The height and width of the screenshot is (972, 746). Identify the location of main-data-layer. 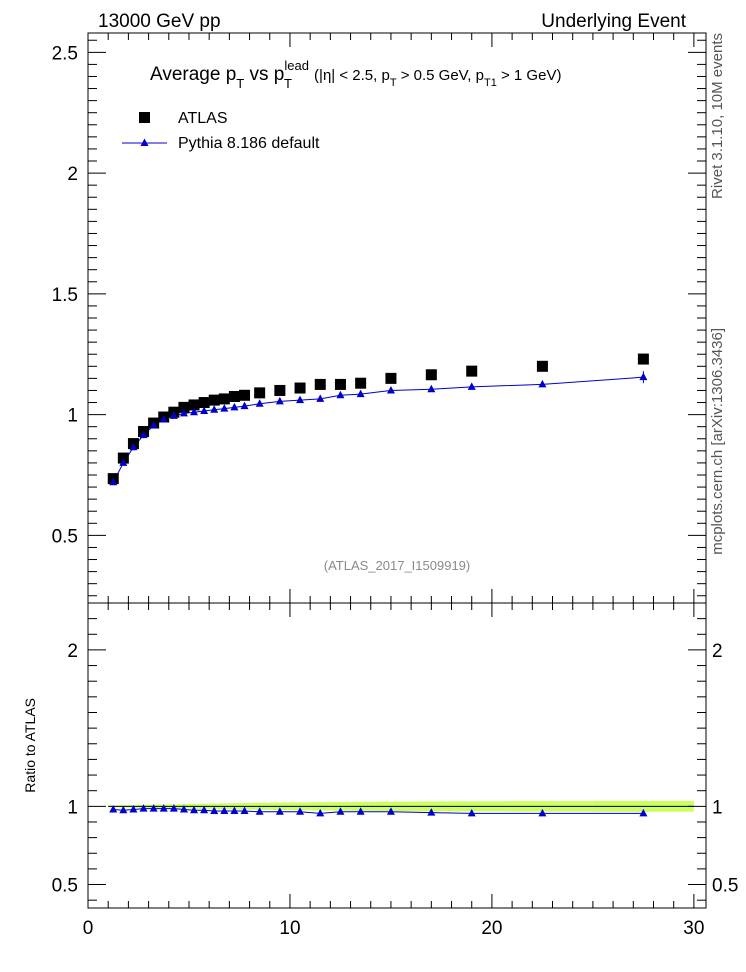
(378, 419).